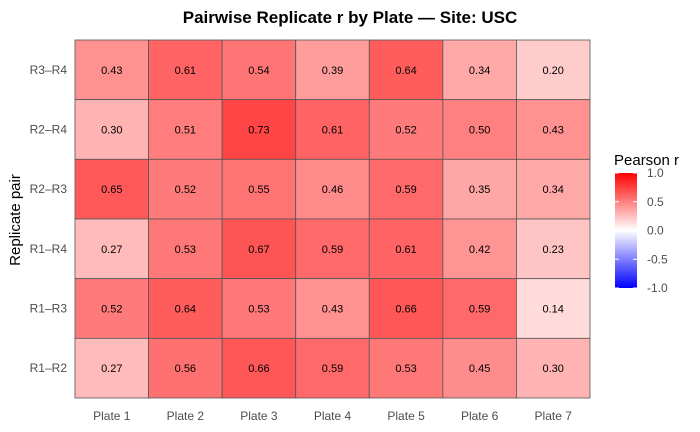 The width and height of the screenshot is (700, 432). Describe the element at coordinates (641, 230) in the screenshot. I see `legend-ticks: 1.0 0.5 0.0 -0.5 -1.0` at that location.